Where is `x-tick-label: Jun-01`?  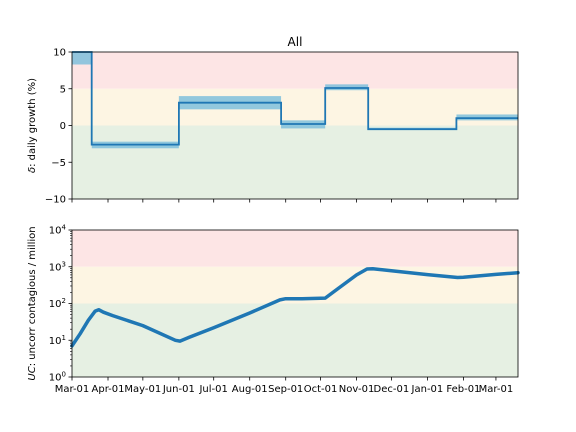
x-tick-label: Jun-01 is located at coordinates (178, 389).